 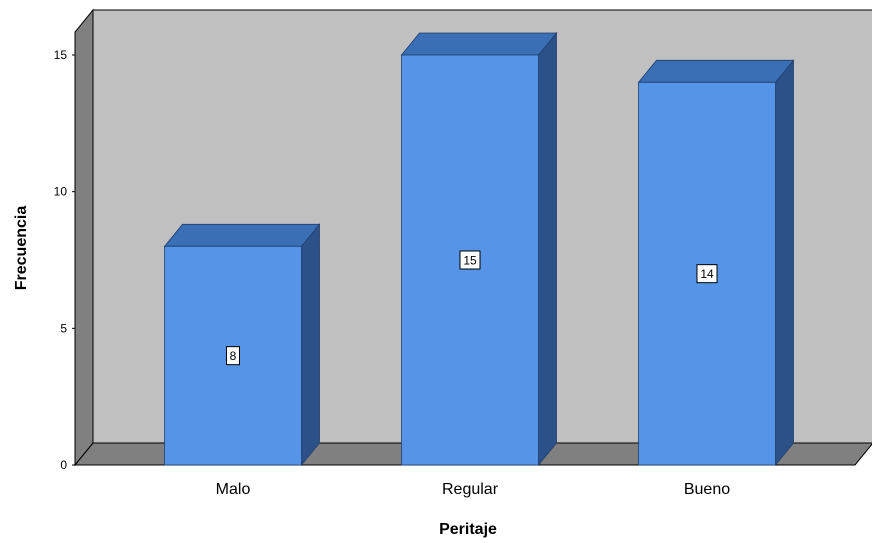 I want to click on y-tick-label: 5, so click(x=63, y=328).